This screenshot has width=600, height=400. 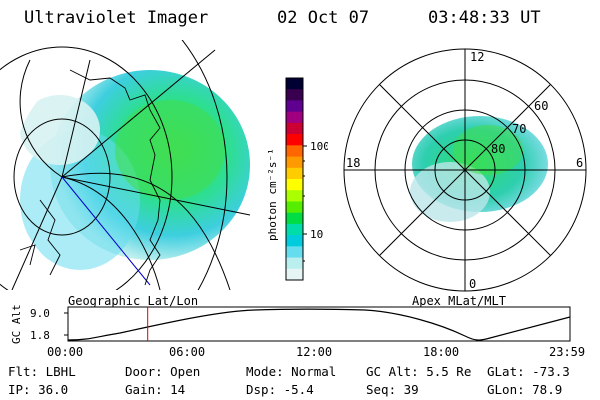 What do you see at coordinates (353, 163) in the screenshot?
I see `mlt-label-18: 18` at bounding box center [353, 163].